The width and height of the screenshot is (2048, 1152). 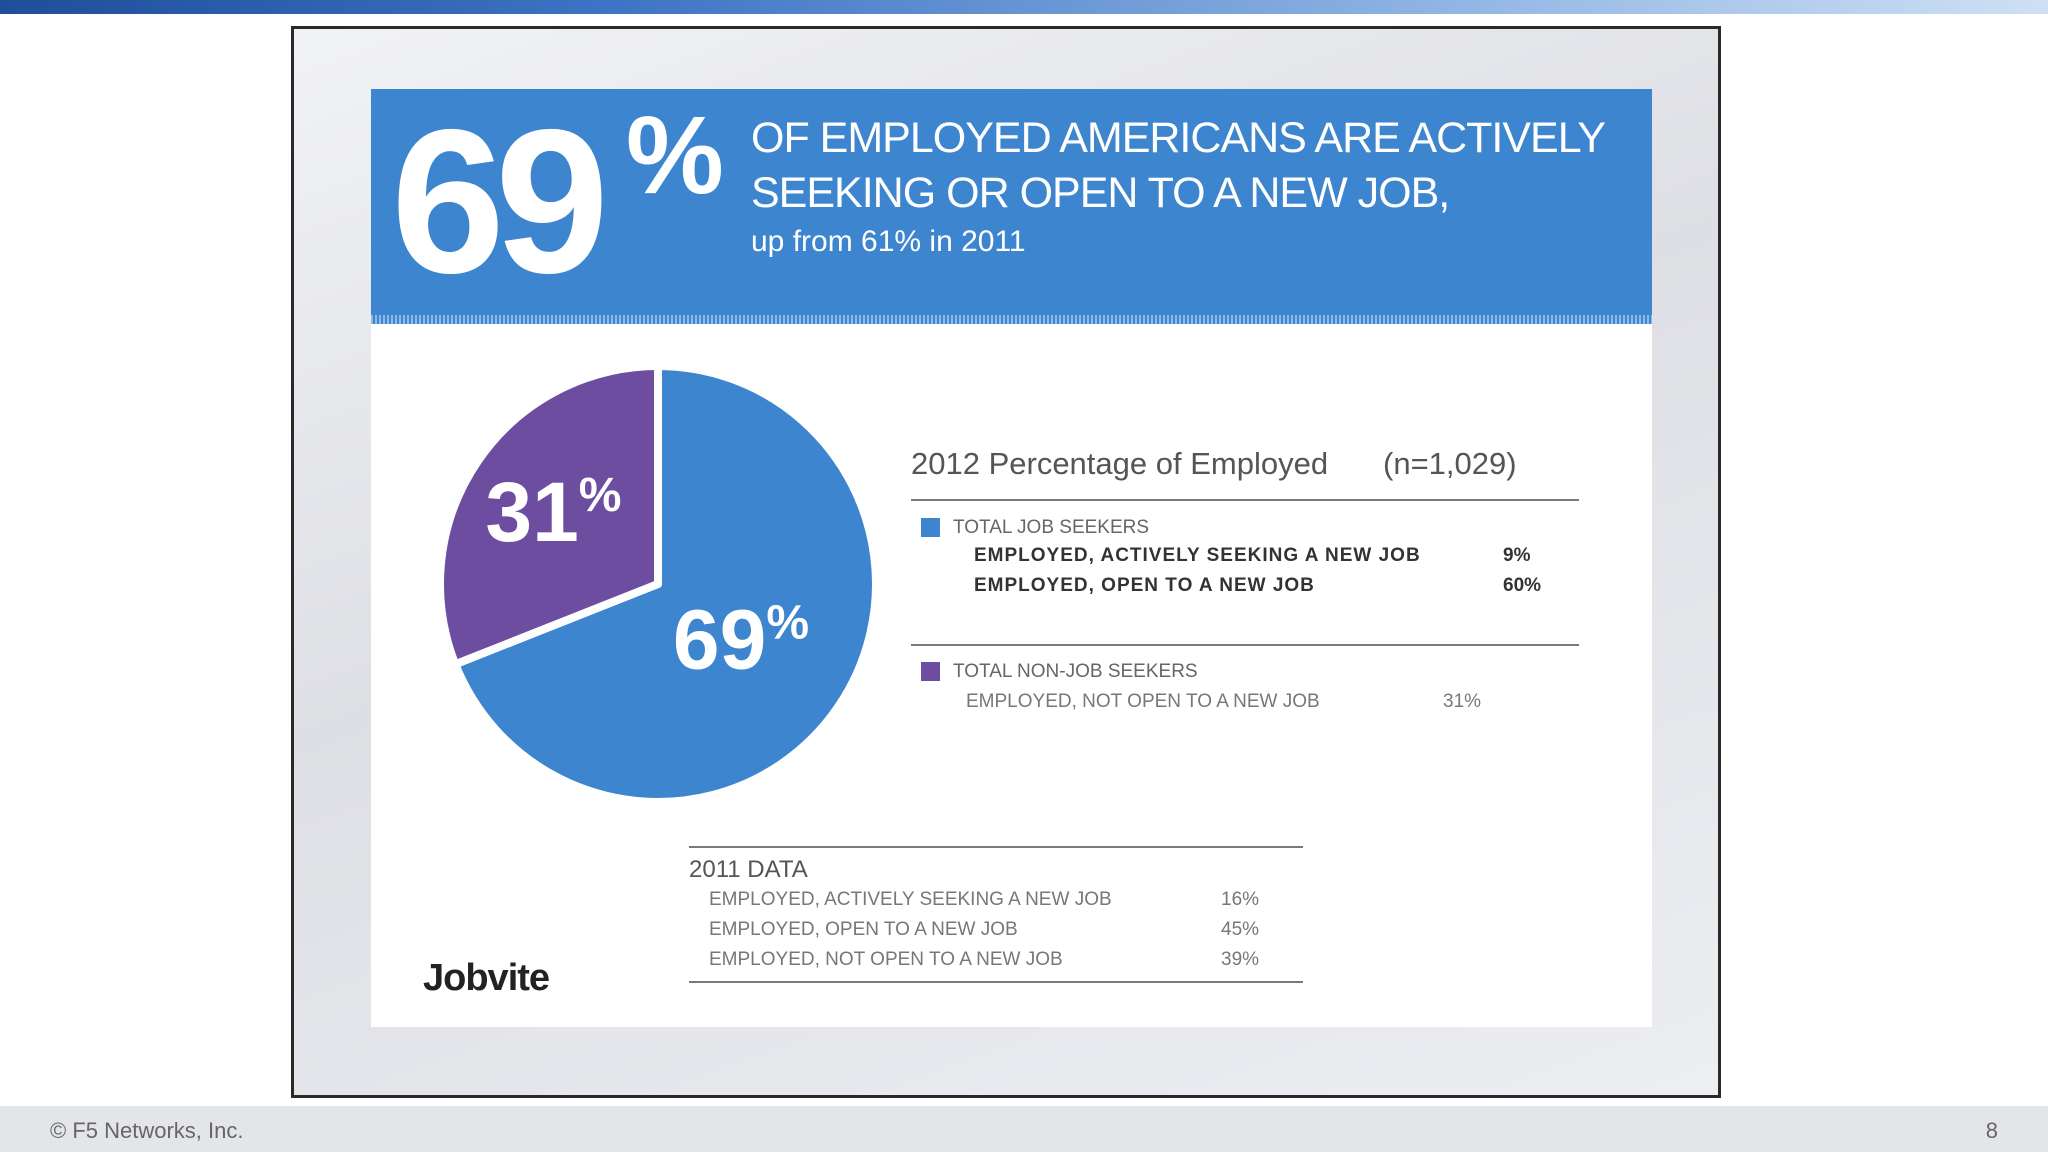 I want to click on row-2011-not-open-value: 39%, so click(x=1240, y=959).